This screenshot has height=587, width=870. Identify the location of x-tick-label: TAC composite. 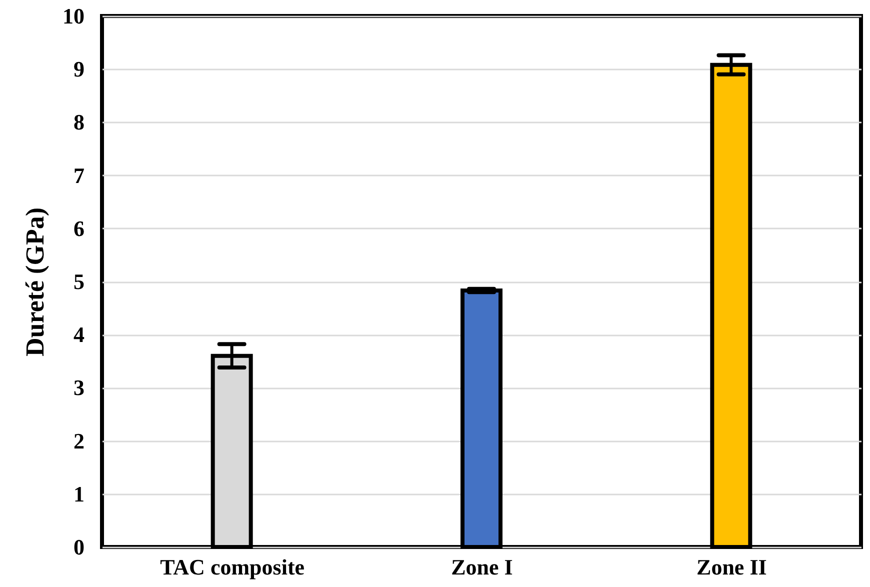
(232, 567).